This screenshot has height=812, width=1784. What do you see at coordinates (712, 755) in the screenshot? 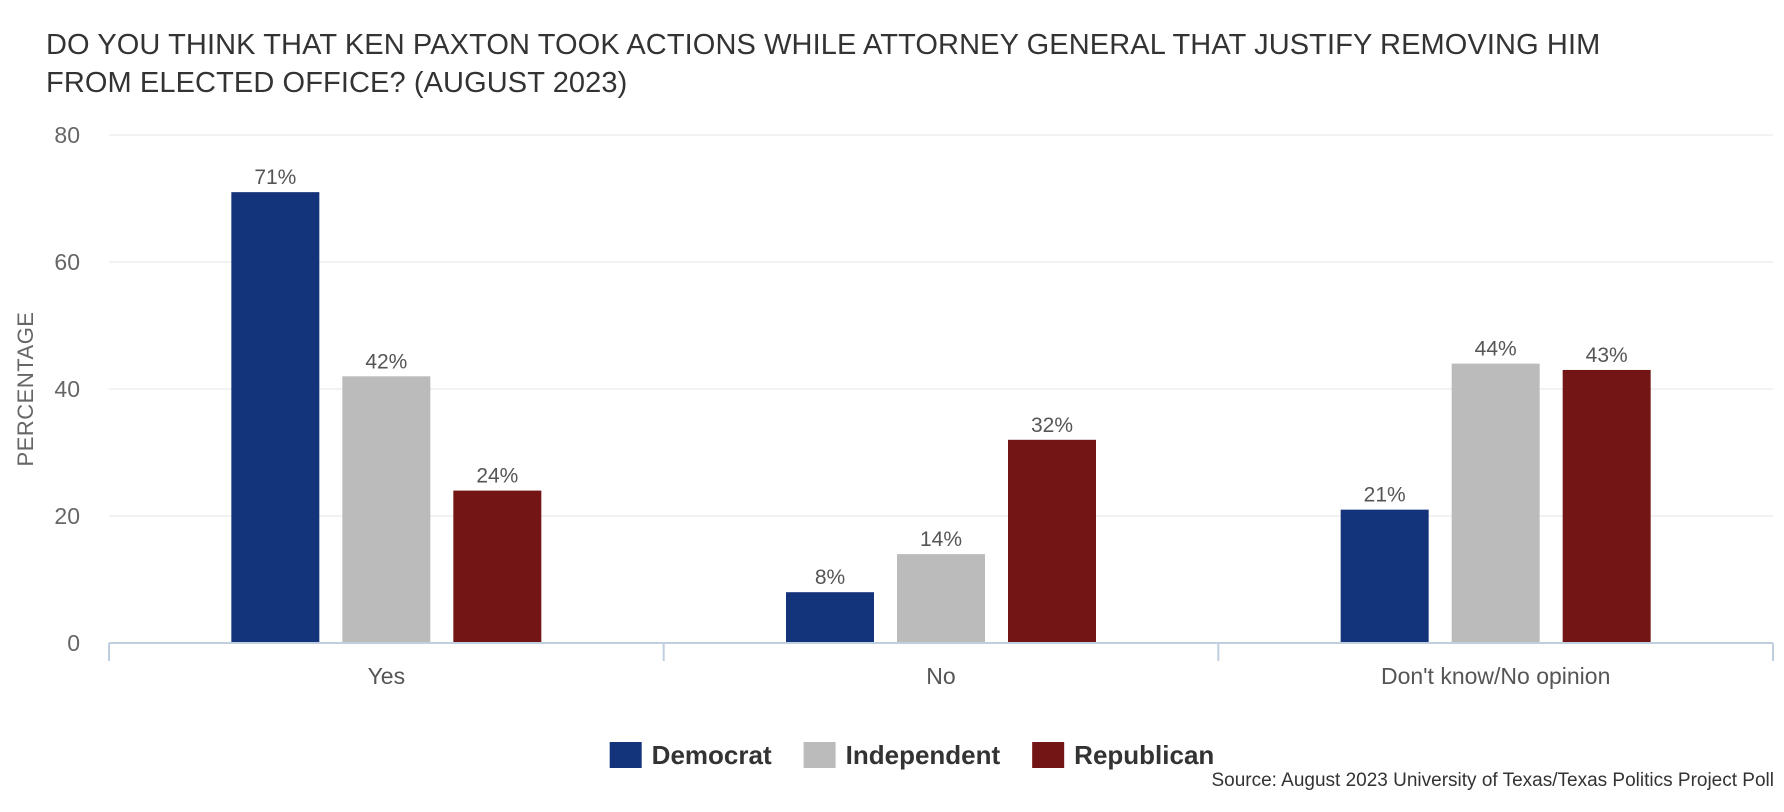
I see `legend-label: Democrat` at bounding box center [712, 755].